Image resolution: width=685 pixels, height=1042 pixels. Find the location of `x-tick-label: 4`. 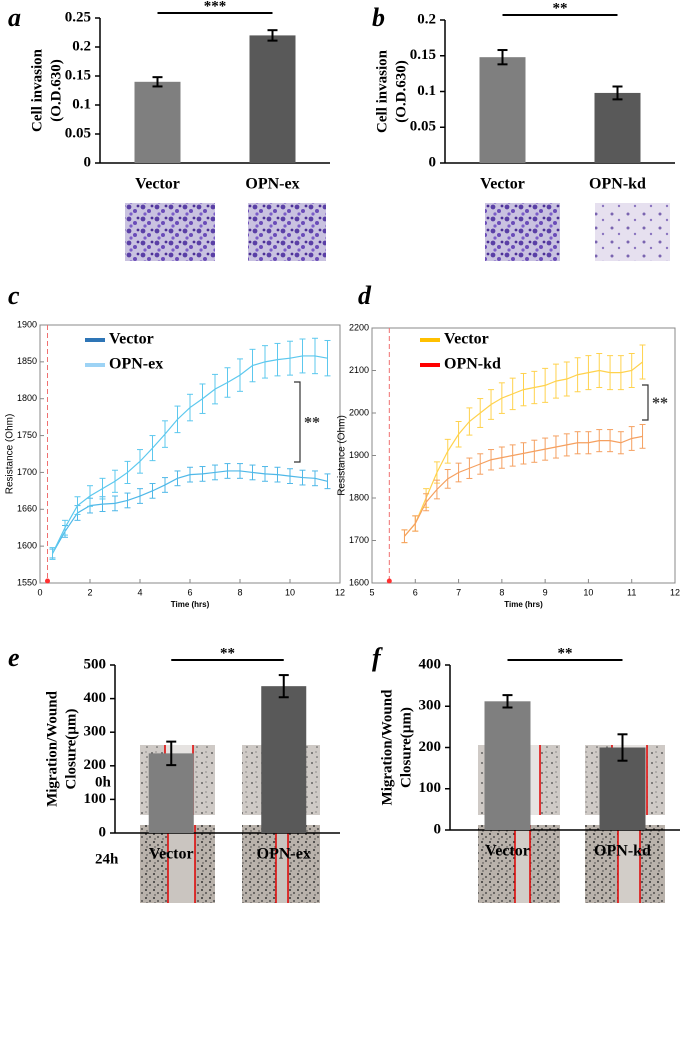

x-tick-label: 4 is located at coordinates (139, 592).